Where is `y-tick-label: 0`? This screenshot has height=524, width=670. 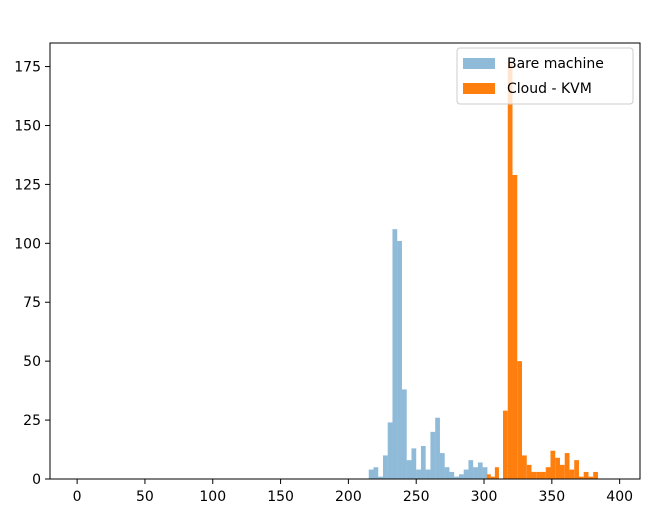 y-tick-label: 0 is located at coordinates (36, 480).